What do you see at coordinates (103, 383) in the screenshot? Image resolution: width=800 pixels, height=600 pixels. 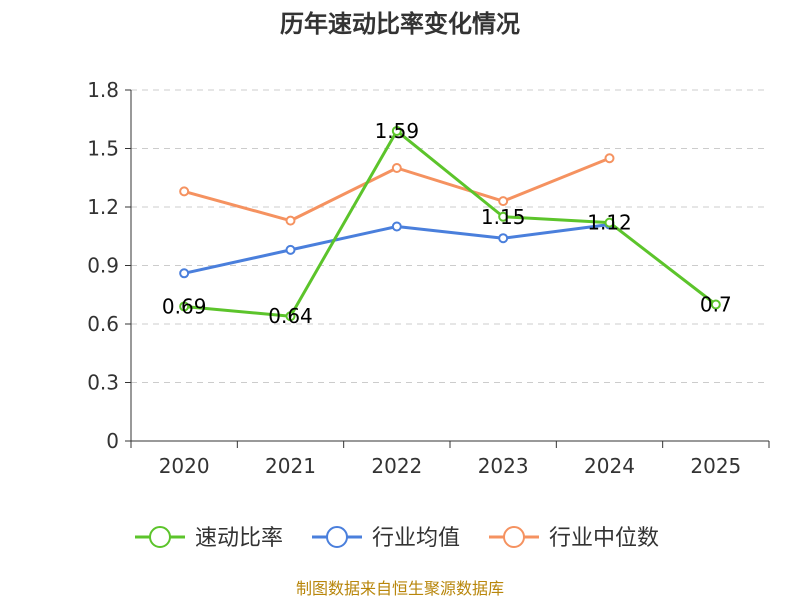 I see `y-tick-label: 0.3` at bounding box center [103, 383].